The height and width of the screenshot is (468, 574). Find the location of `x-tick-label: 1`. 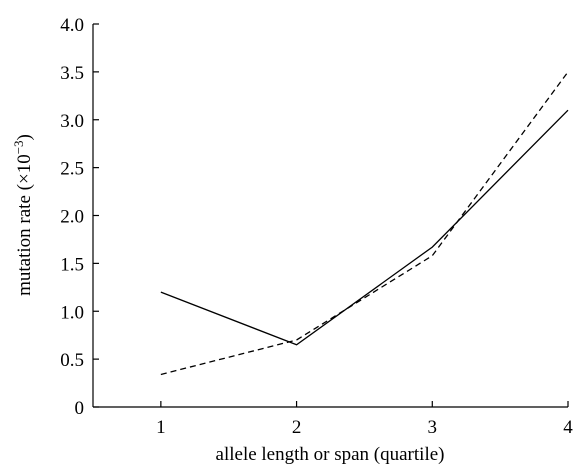

x-tick-label: 1 is located at coordinates (161, 427).